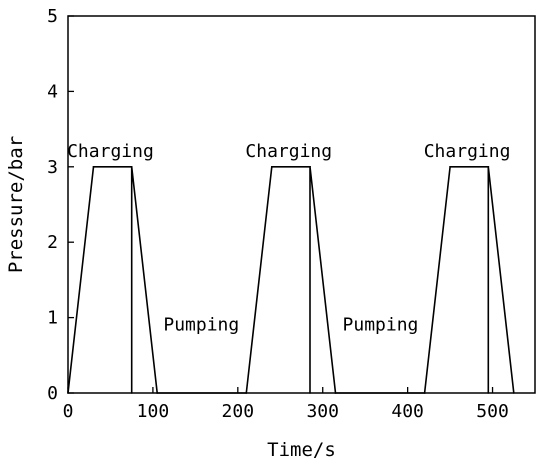  I want to click on y-tick-label: 0, so click(52, 393).